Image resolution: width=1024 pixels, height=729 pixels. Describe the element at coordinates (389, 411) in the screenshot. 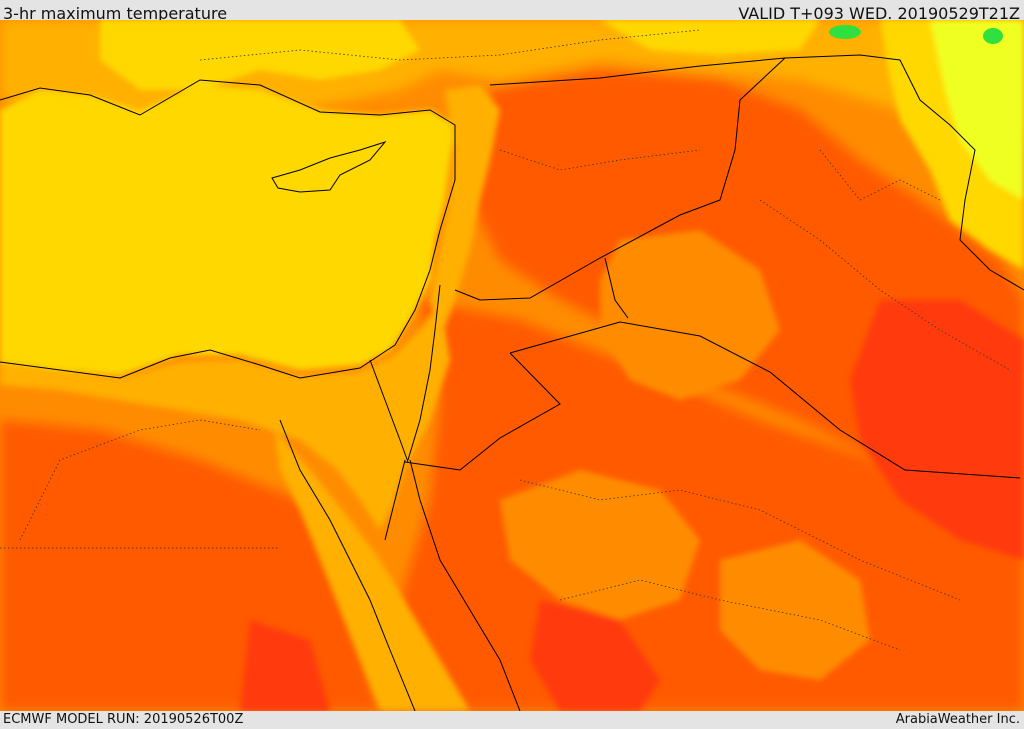

I see `egypt-west` at that location.